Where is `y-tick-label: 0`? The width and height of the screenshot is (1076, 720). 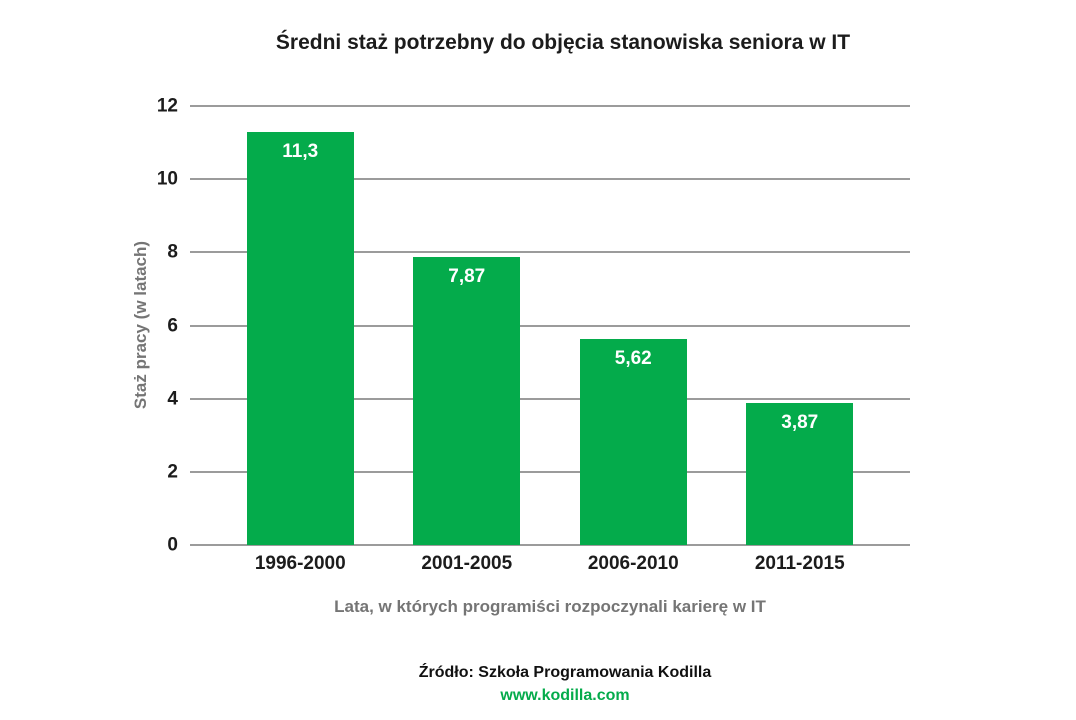 y-tick-label: 0 is located at coordinates (172, 545).